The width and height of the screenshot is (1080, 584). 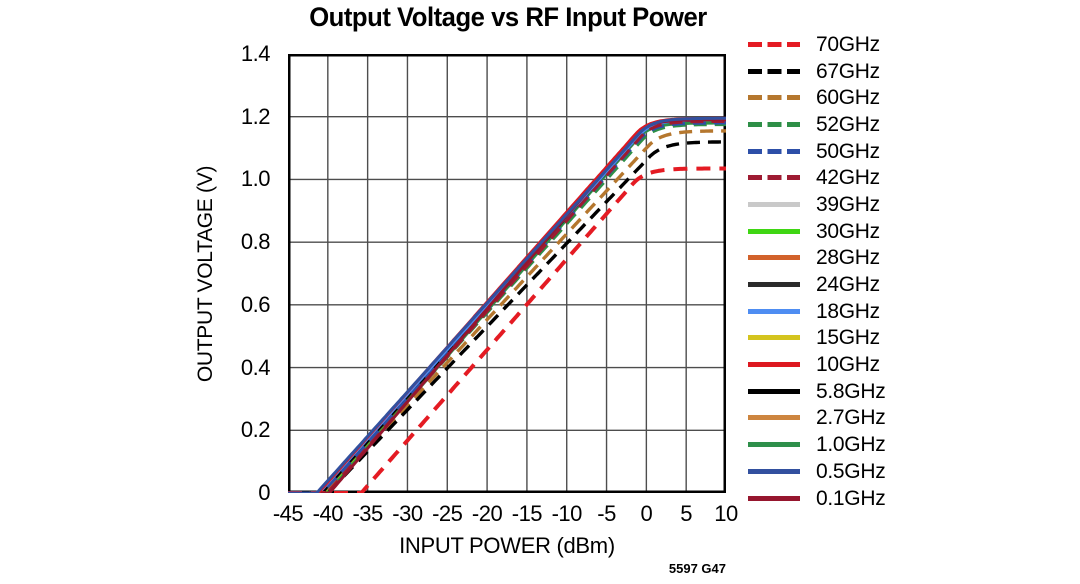 I want to click on x-tick-label: -20, so click(x=487, y=513).